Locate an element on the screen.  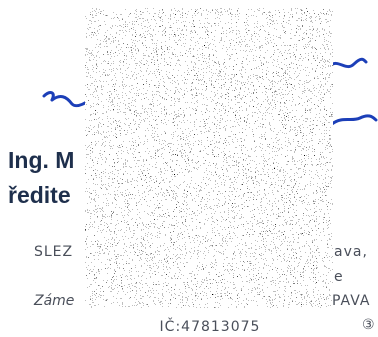
stamp-text: ava, is located at coordinates (351, 252).